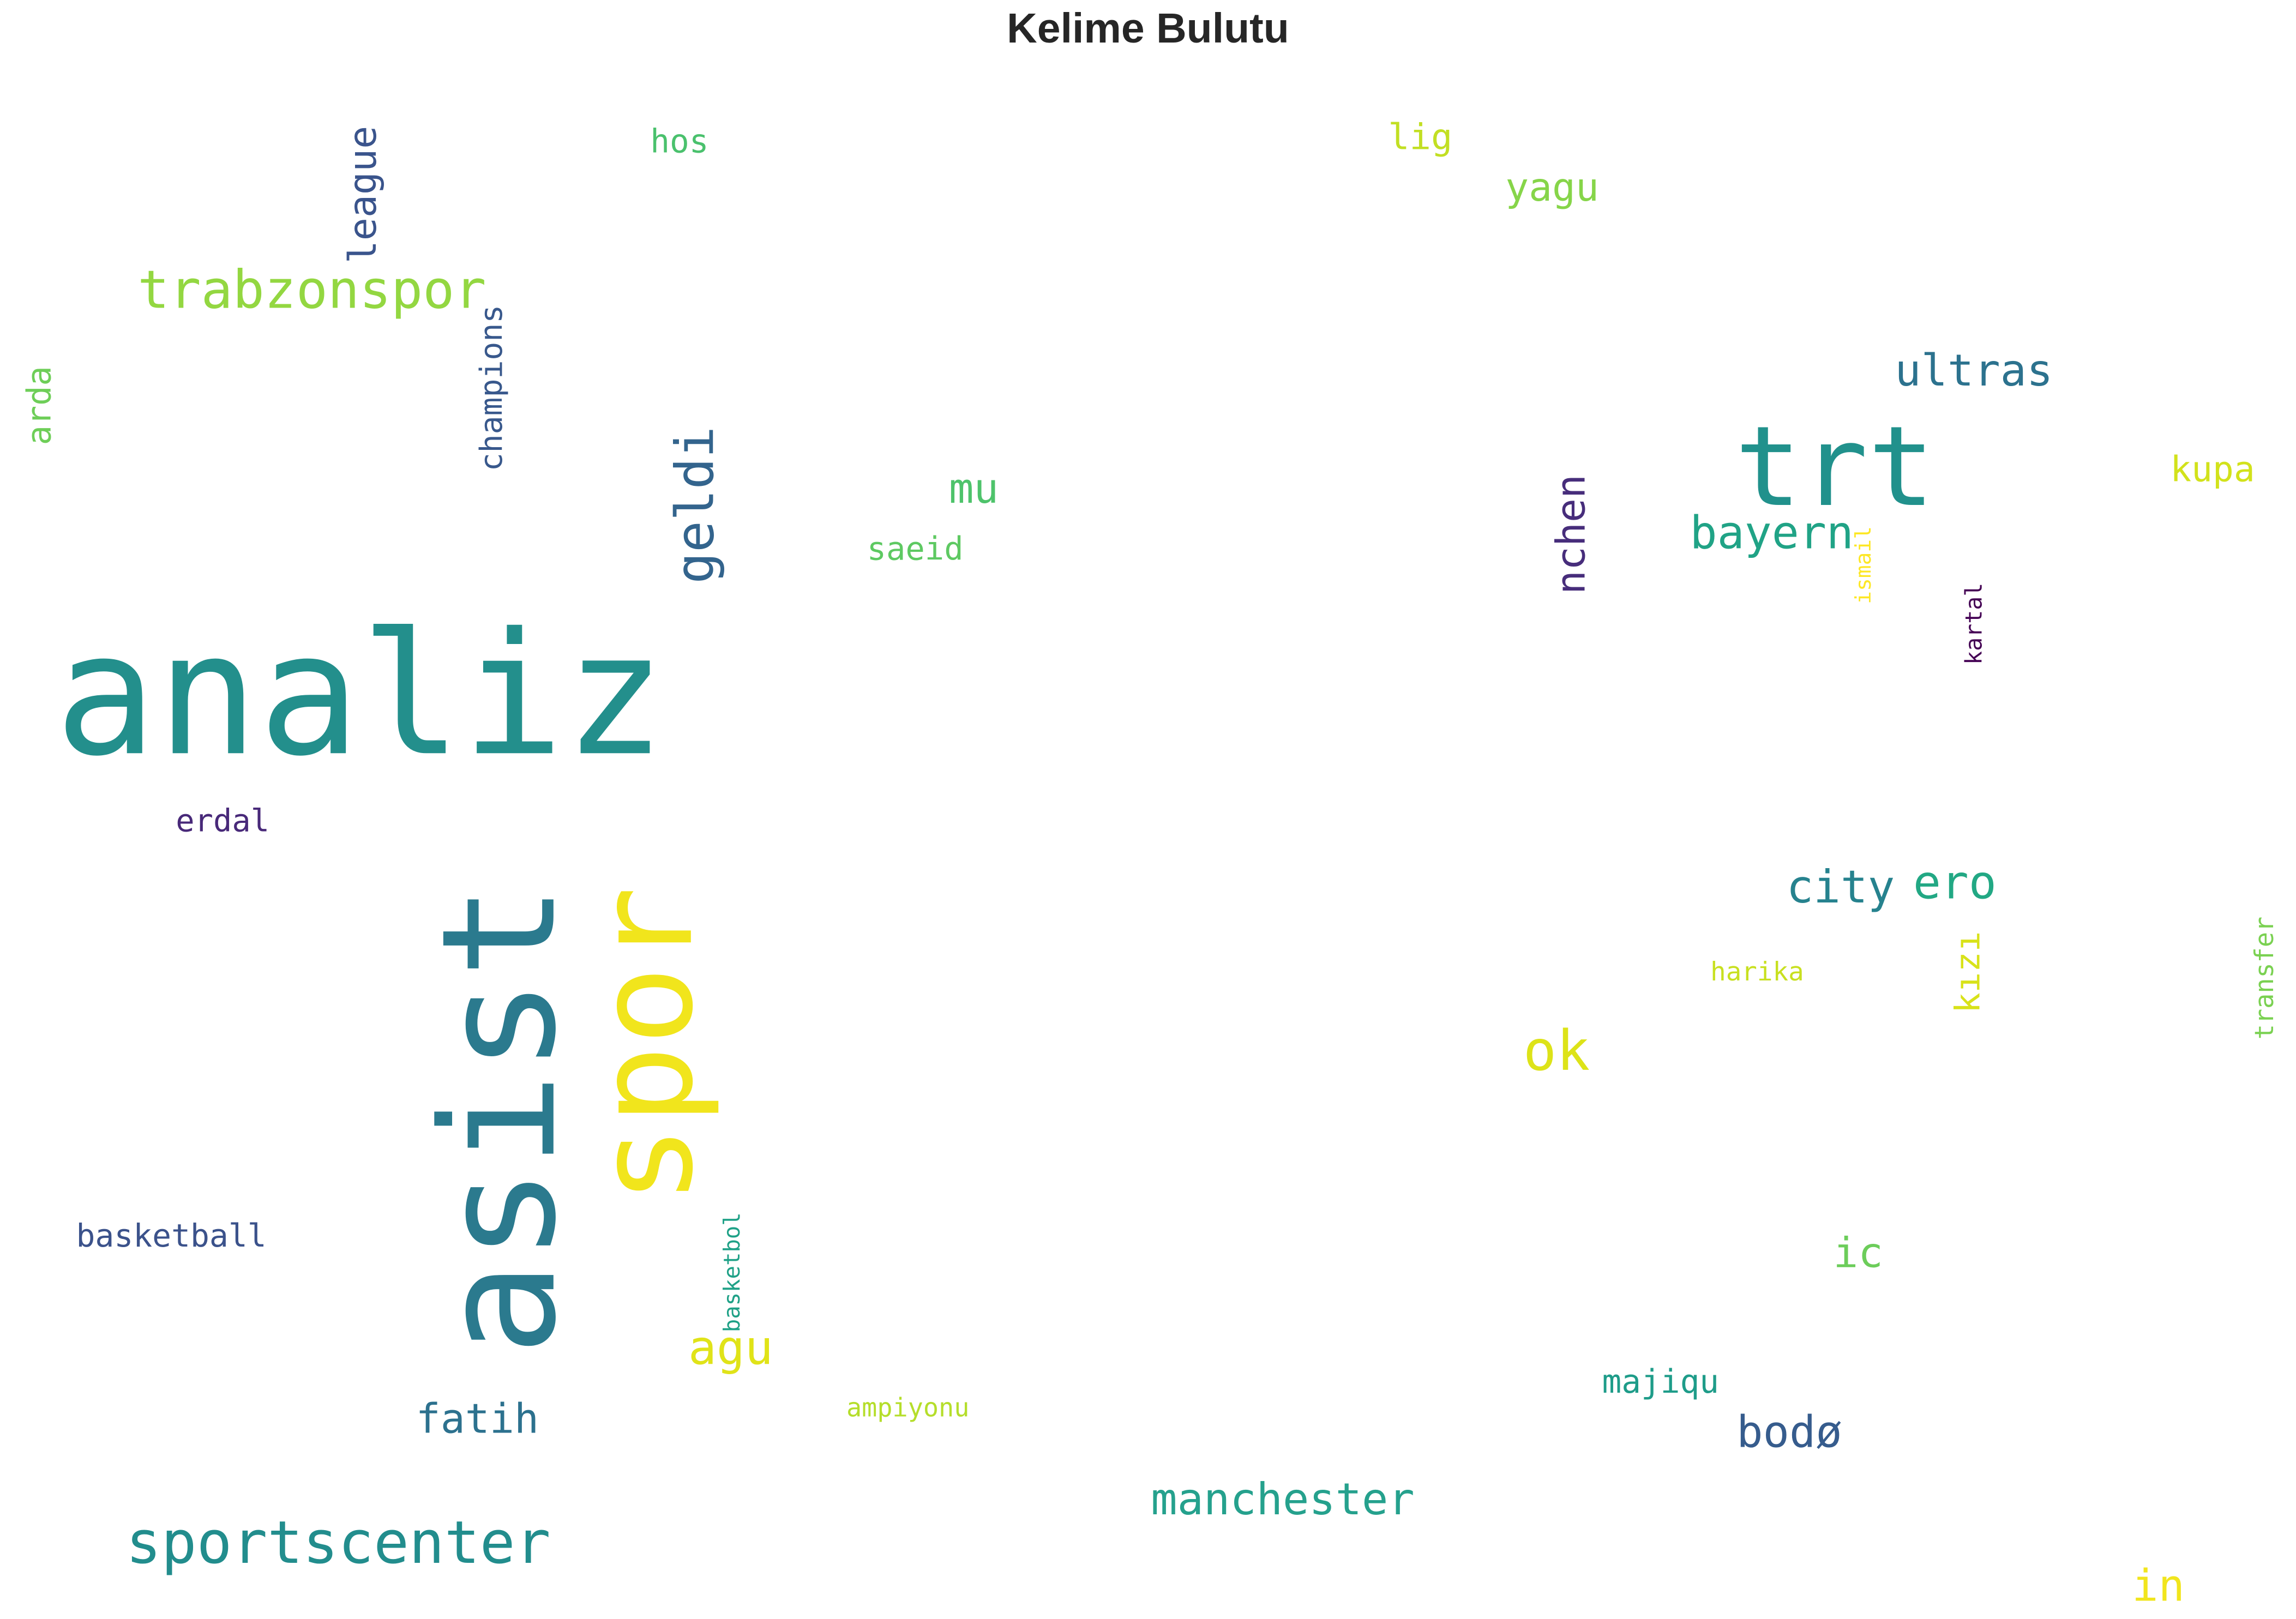 This screenshot has width=2296, height=1619. I want to click on word-trt: trt, so click(1834, 466).